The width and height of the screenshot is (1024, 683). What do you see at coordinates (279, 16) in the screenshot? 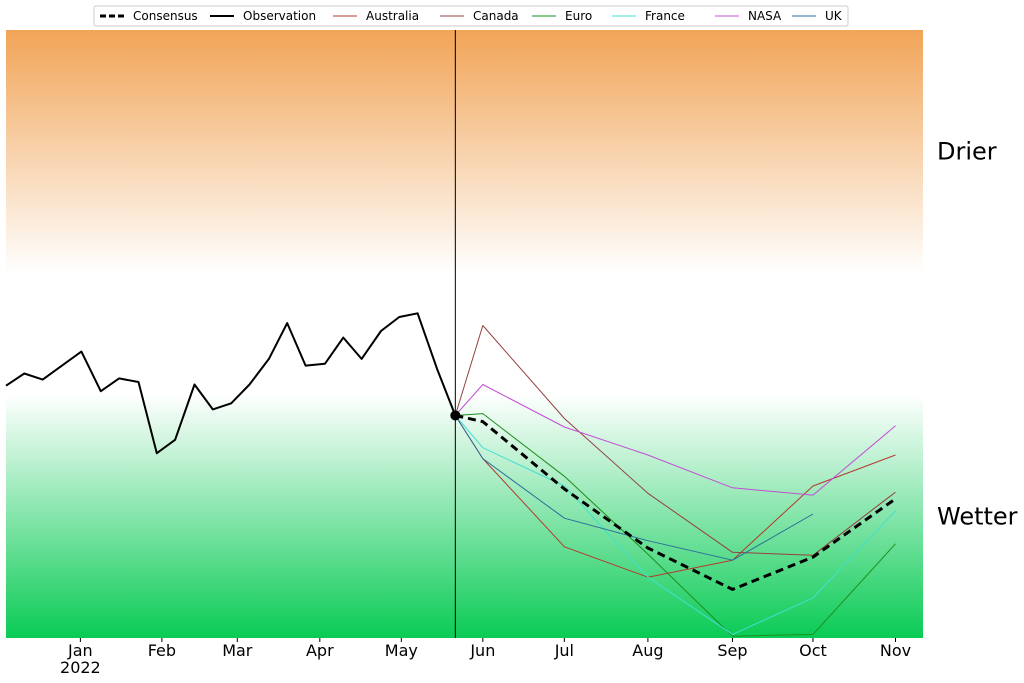
I see `legend-label: Observation` at bounding box center [279, 16].